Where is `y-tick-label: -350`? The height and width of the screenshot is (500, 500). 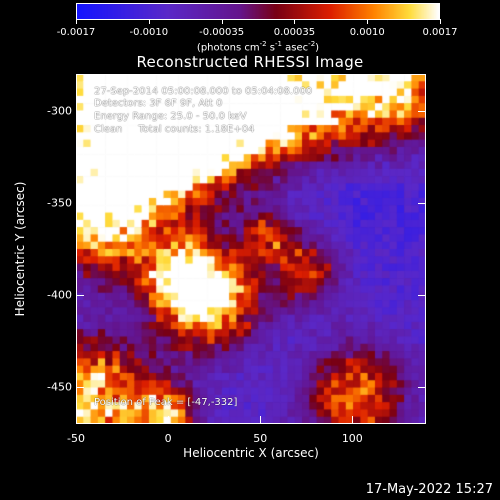
y-tick-label: -350 is located at coordinates (59, 203).